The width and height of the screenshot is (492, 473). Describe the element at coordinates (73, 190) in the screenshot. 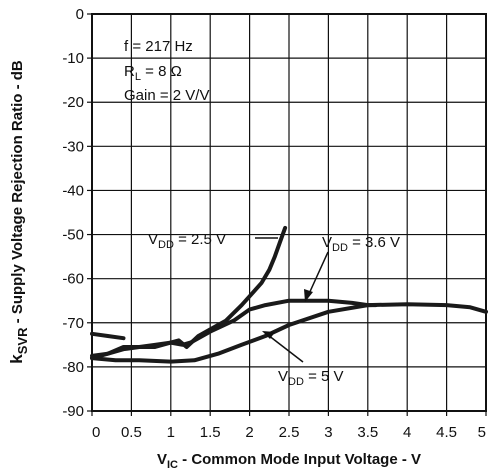

I see `y-tick-label: -40` at that location.